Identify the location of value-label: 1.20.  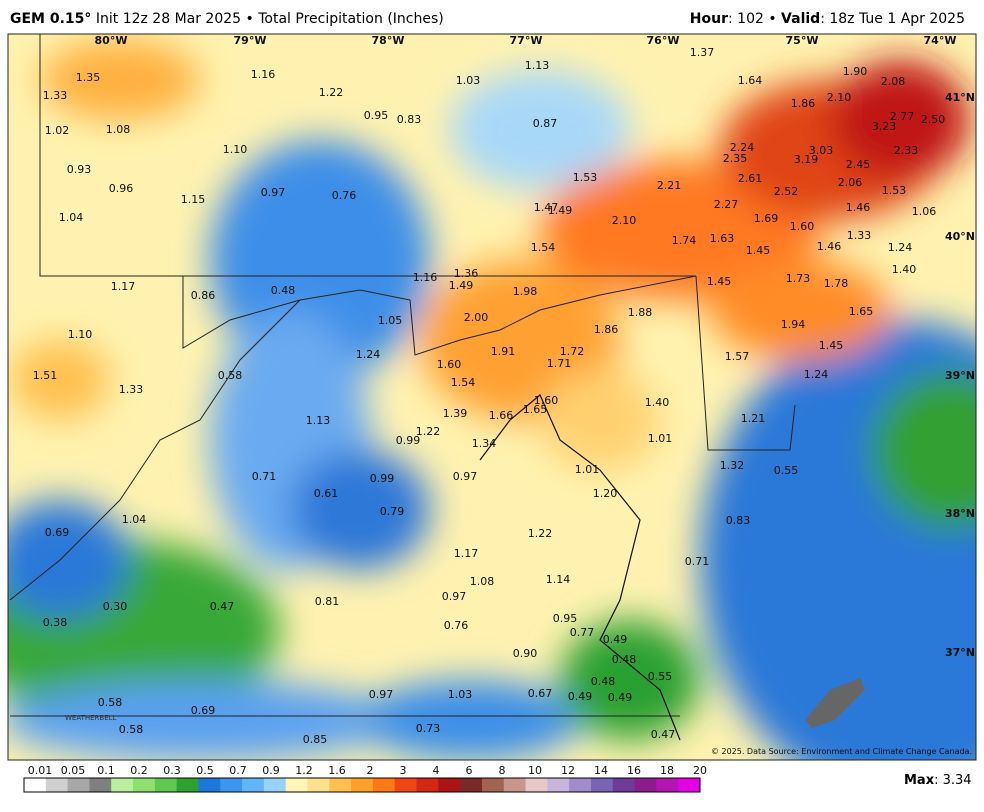
(605, 493).